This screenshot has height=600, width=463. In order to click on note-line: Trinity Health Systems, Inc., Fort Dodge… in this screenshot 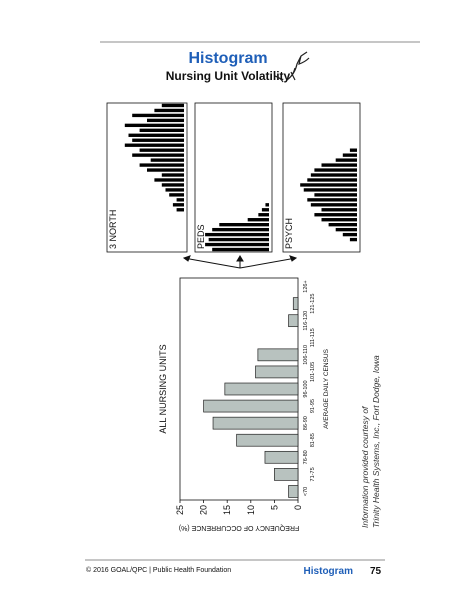, I will do `click(376, 441)`.